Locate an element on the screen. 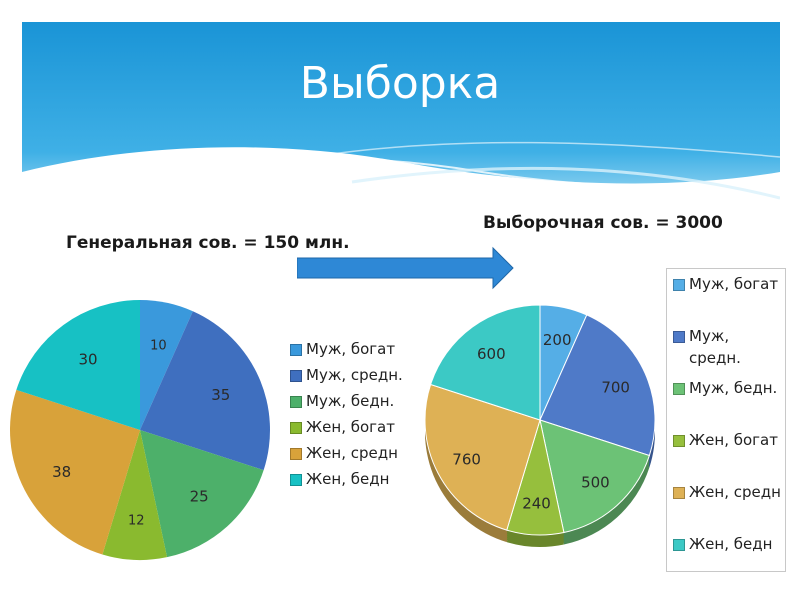  slice-data-label: 10 is located at coordinates (158, 346).